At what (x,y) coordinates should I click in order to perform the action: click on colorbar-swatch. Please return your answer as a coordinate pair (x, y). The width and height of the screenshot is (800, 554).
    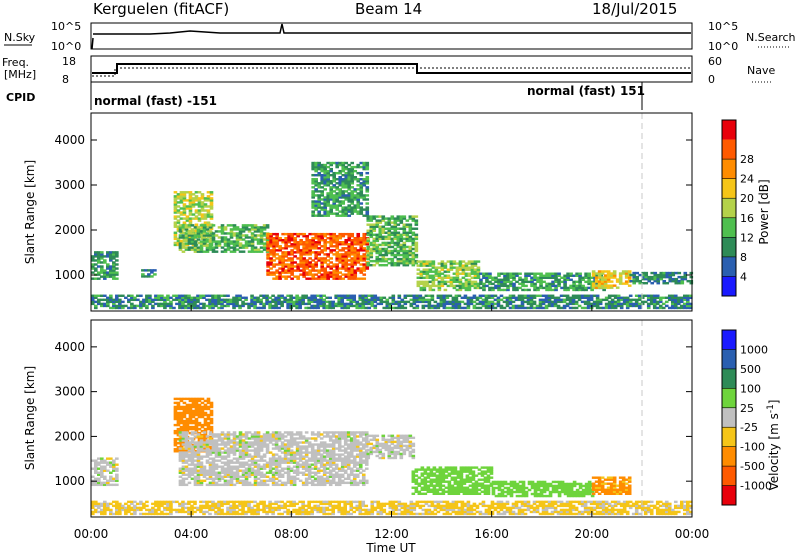
    Looking at the image, I should click on (729, 227).